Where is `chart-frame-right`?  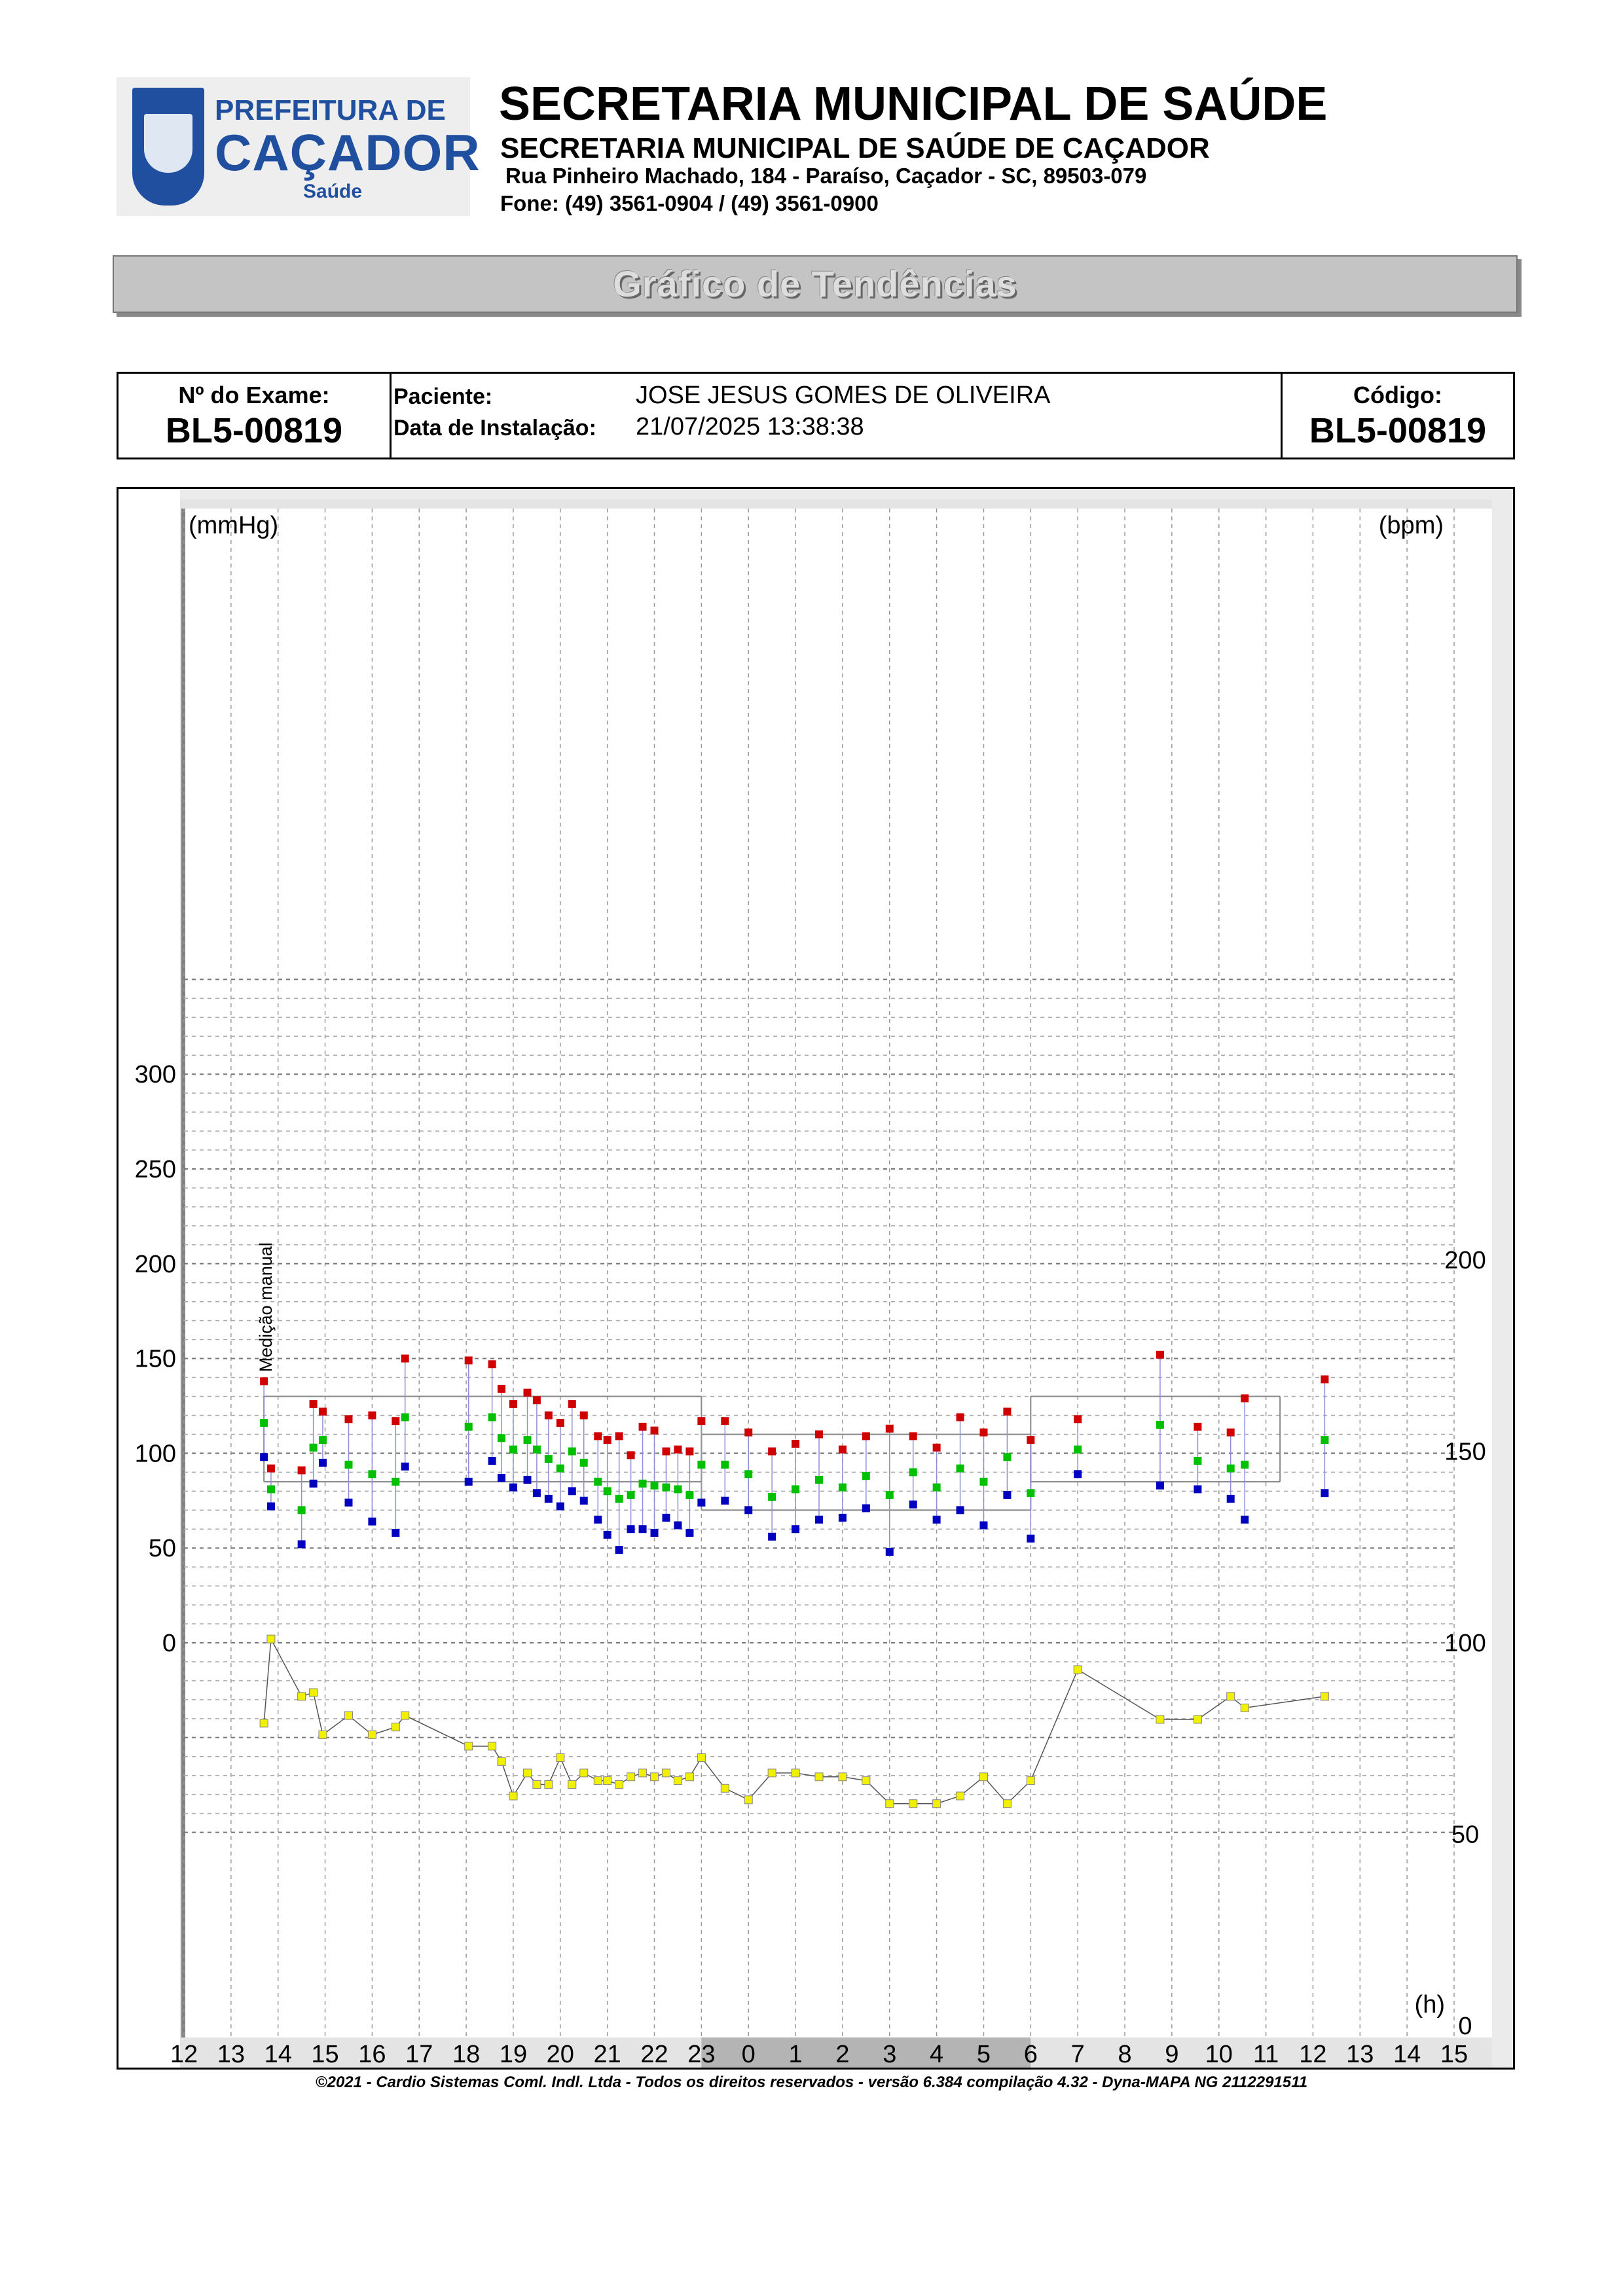
chart-frame-right is located at coordinates (1502, 1278).